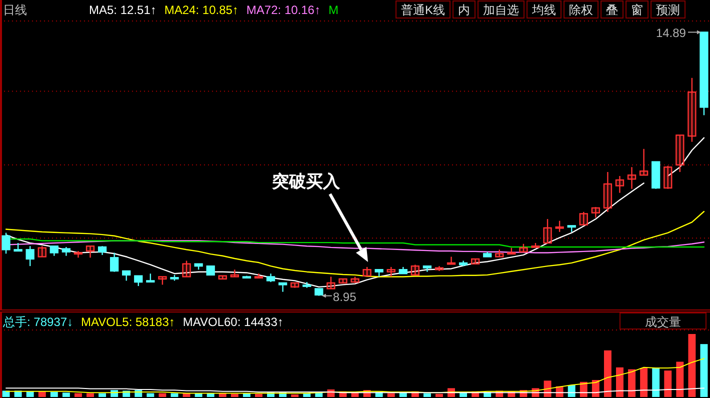 This screenshot has height=398, width=710. Describe the element at coordinates (543, 10) in the screenshot. I see `text: 均线` at that location.